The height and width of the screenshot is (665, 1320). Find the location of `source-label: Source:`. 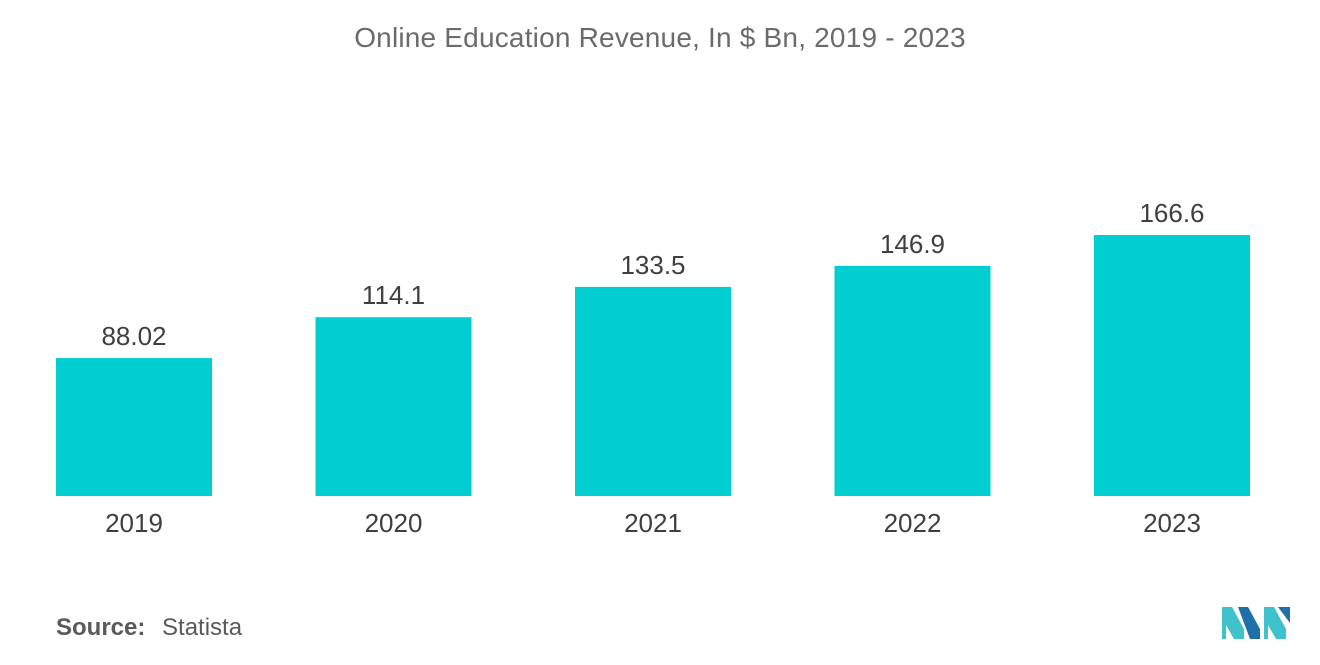

source-label: Source: is located at coordinates (101, 627).